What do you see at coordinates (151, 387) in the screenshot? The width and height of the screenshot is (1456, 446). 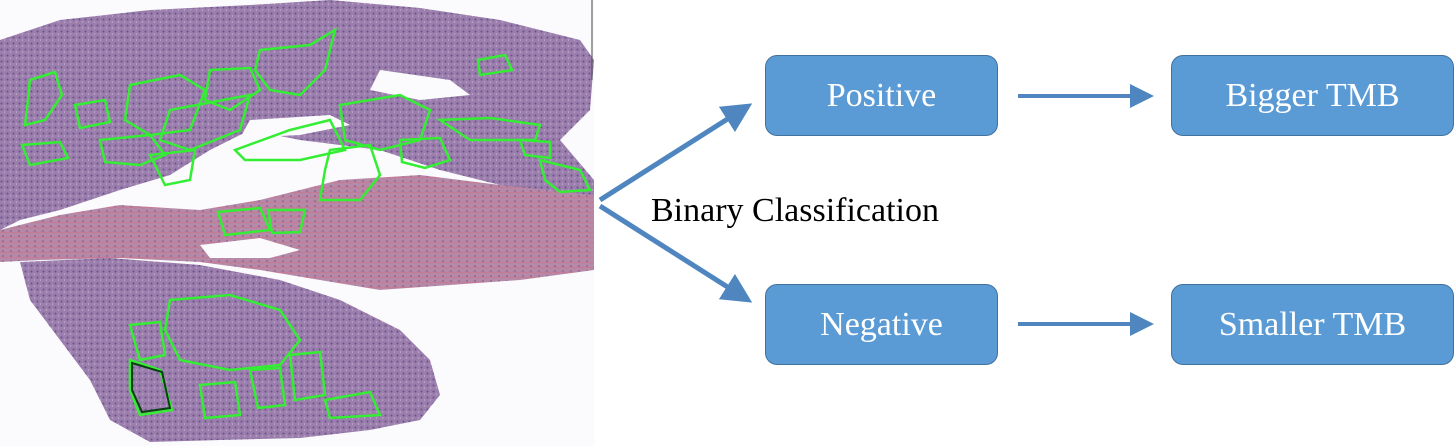 I see `highlighted-contour` at bounding box center [151, 387].